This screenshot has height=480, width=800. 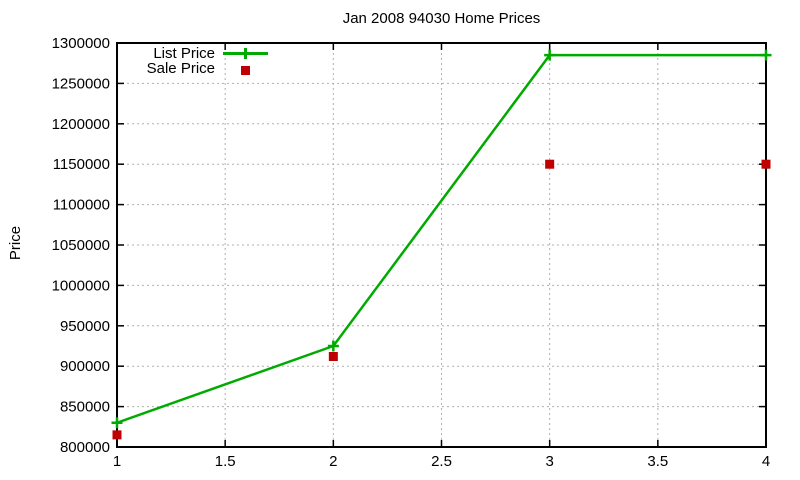 I want to click on y-tick-label: 1200000, so click(x=81, y=124).